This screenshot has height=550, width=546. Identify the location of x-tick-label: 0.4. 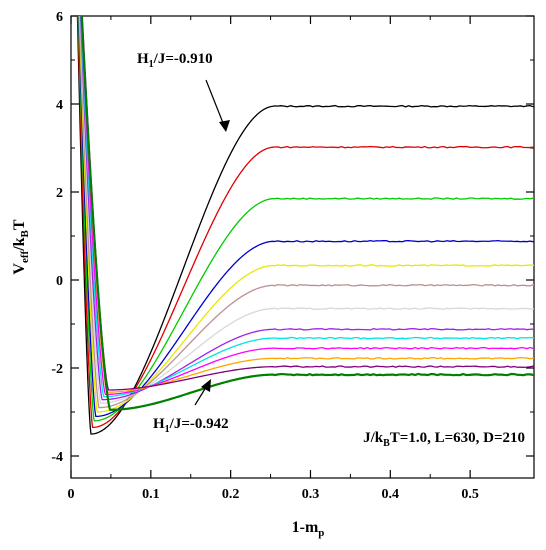
(391, 494).